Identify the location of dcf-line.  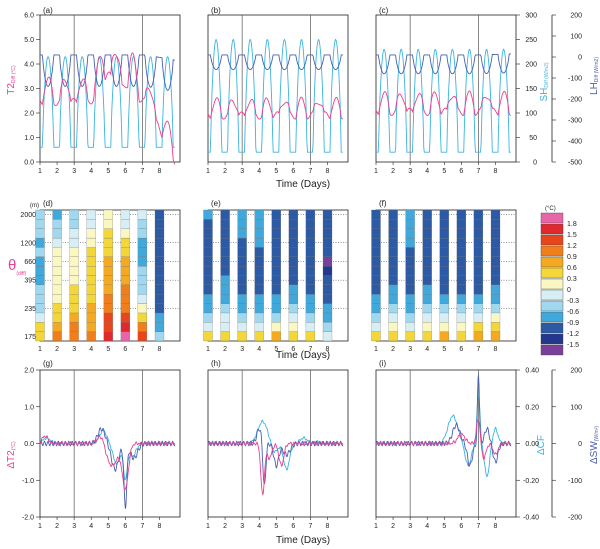
(443, 435).